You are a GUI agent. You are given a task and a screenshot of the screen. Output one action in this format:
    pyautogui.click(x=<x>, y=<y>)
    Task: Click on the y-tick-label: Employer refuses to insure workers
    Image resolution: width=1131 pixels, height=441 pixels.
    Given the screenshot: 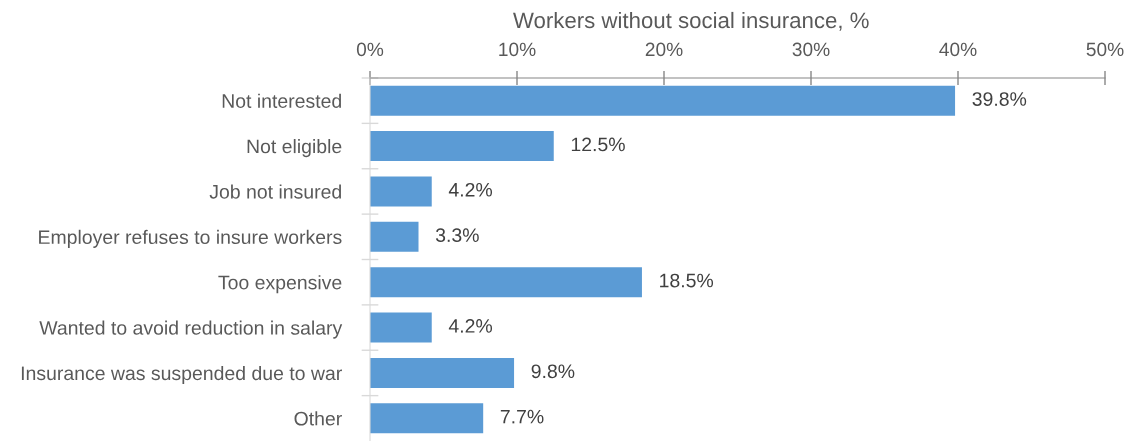 What is the action you would take?
    pyautogui.click(x=190, y=238)
    